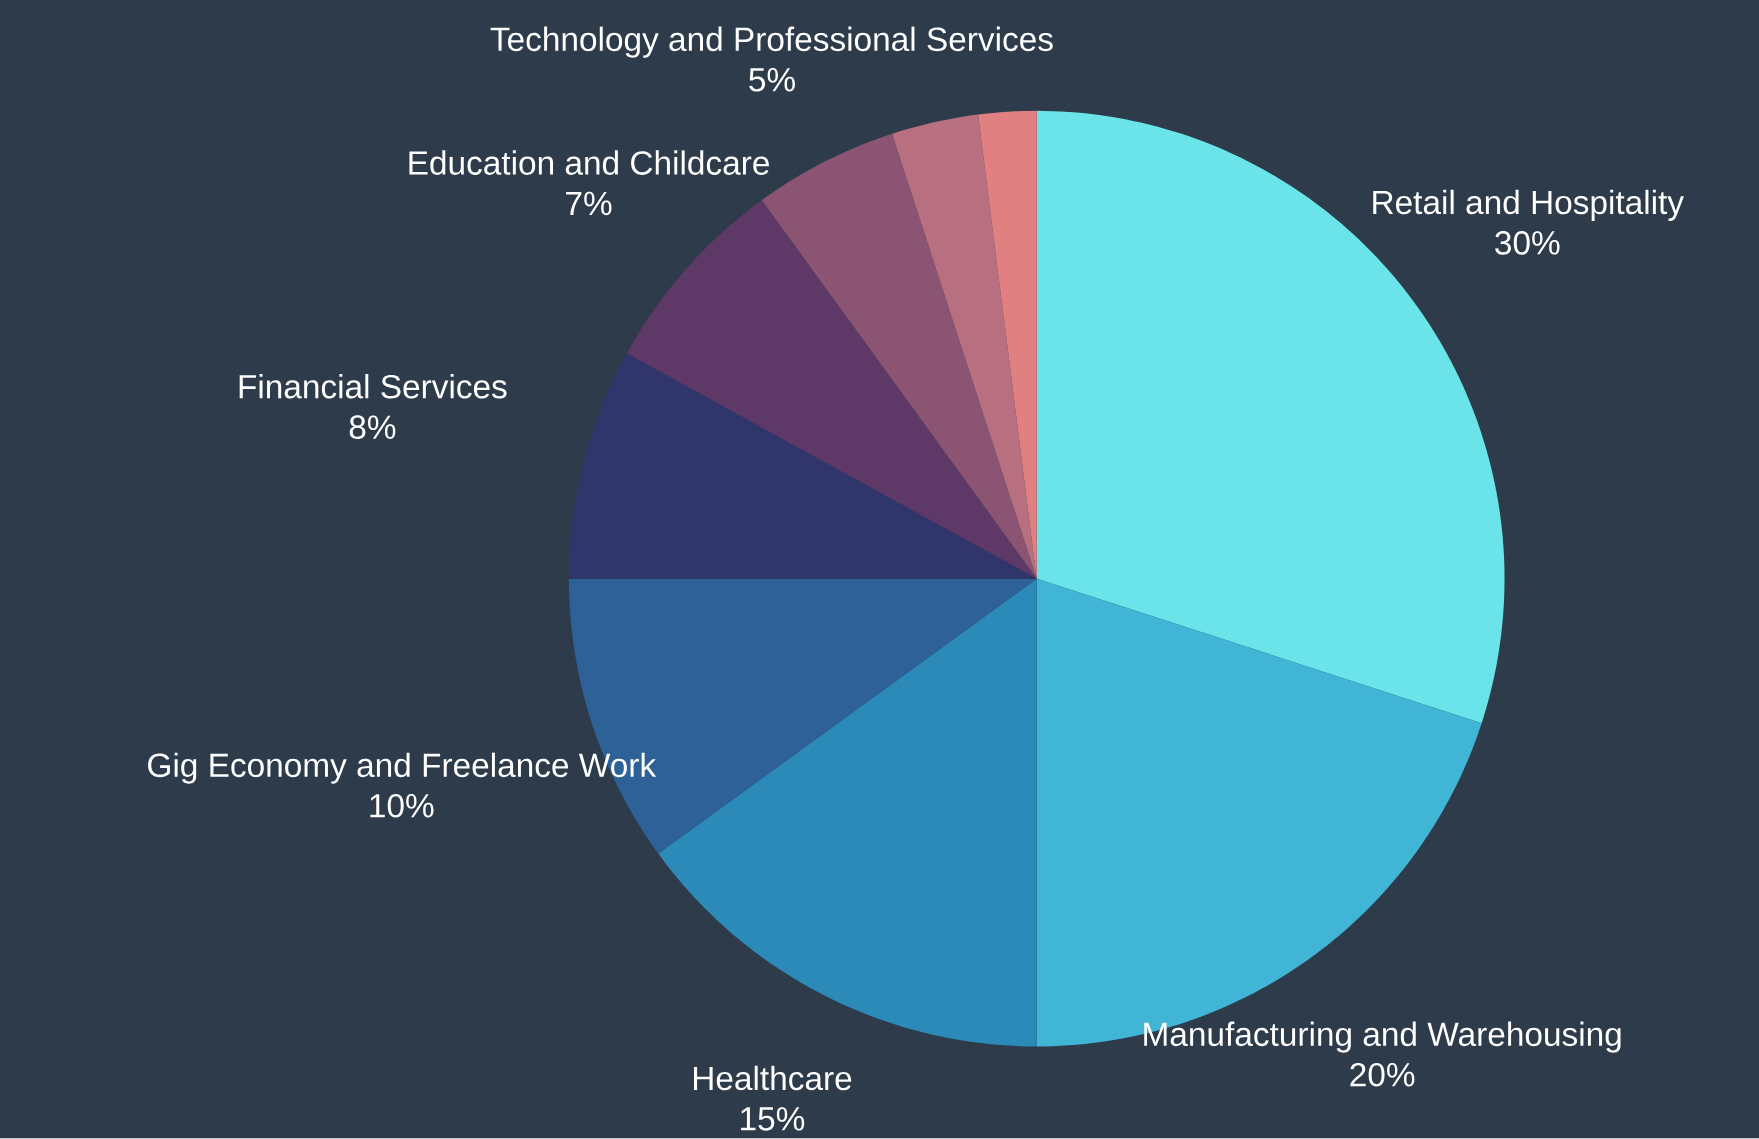 The image size is (1759, 1139). What do you see at coordinates (373, 386) in the screenshot?
I see `slice-label: Financial Services` at bounding box center [373, 386].